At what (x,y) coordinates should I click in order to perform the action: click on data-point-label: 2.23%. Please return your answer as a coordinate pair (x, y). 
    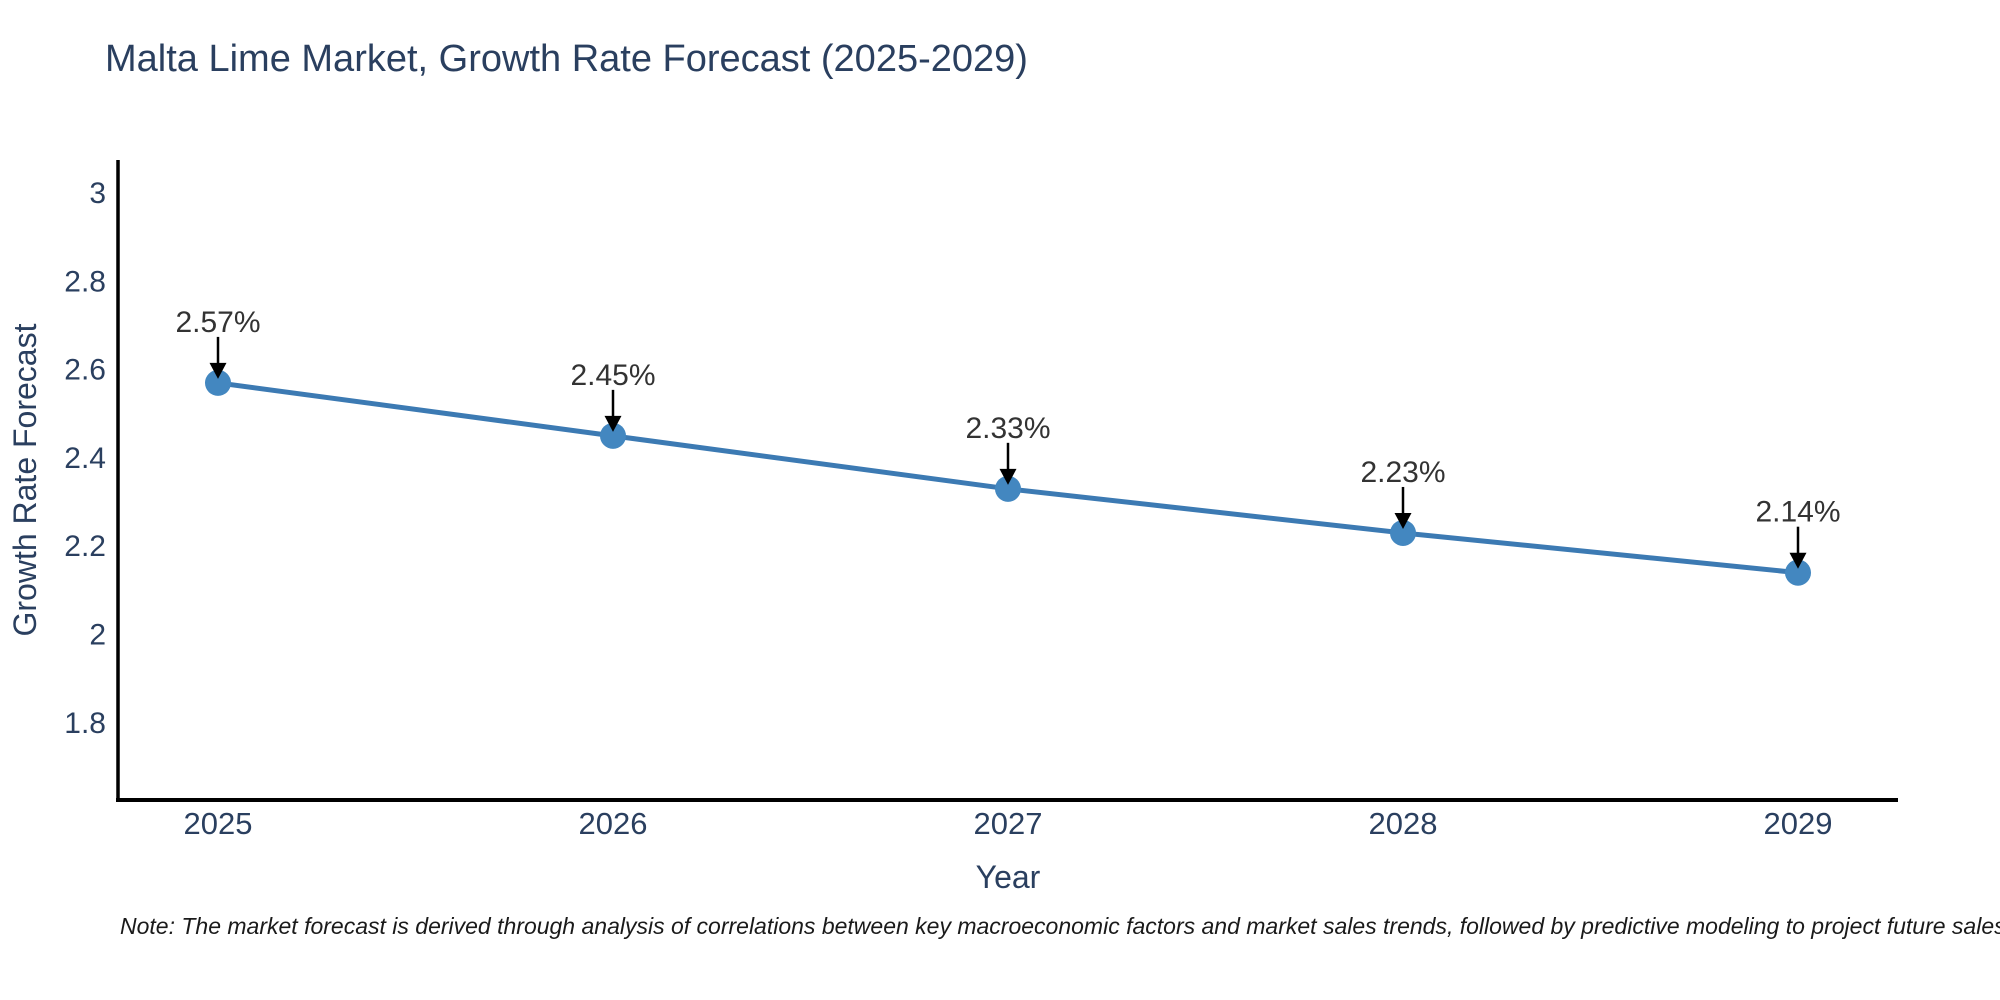
    Looking at the image, I should click on (1402, 472).